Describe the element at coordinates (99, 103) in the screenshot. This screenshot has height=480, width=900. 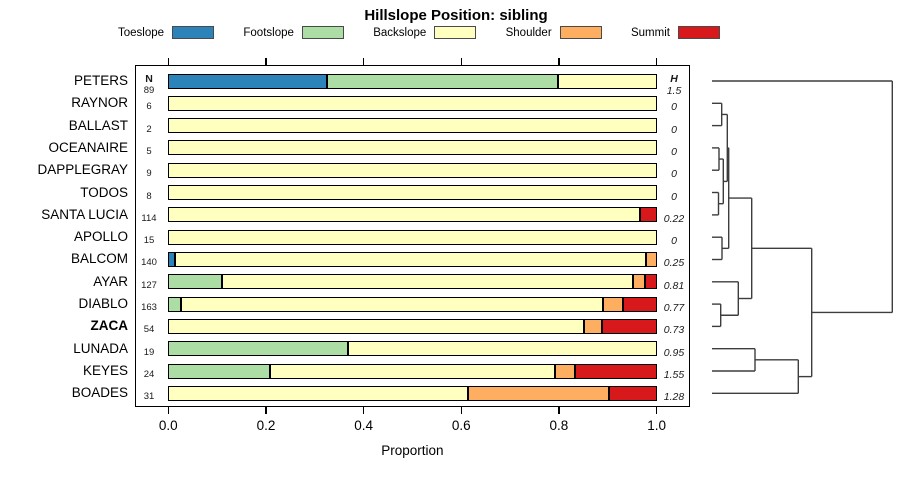
I see `row-label: RAYNOR` at that location.